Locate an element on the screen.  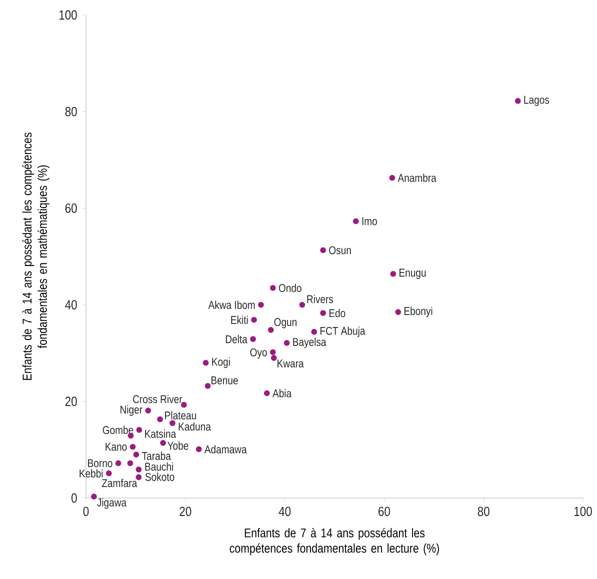
annotation: FCT Abuja is located at coordinates (343, 332).